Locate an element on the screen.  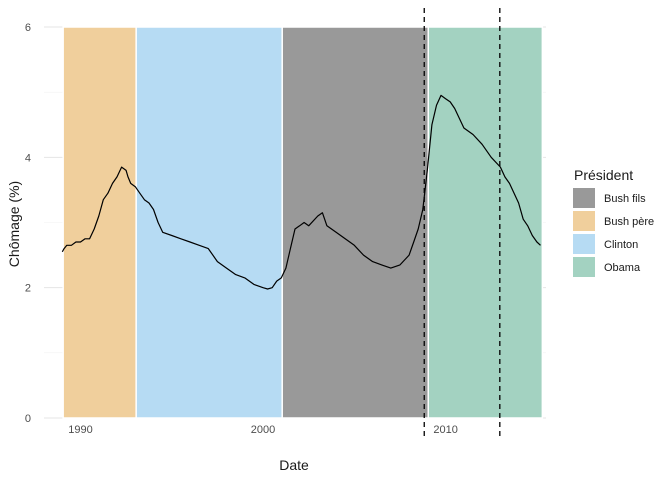
y-tick-label: 6 is located at coordinates (28, 28).